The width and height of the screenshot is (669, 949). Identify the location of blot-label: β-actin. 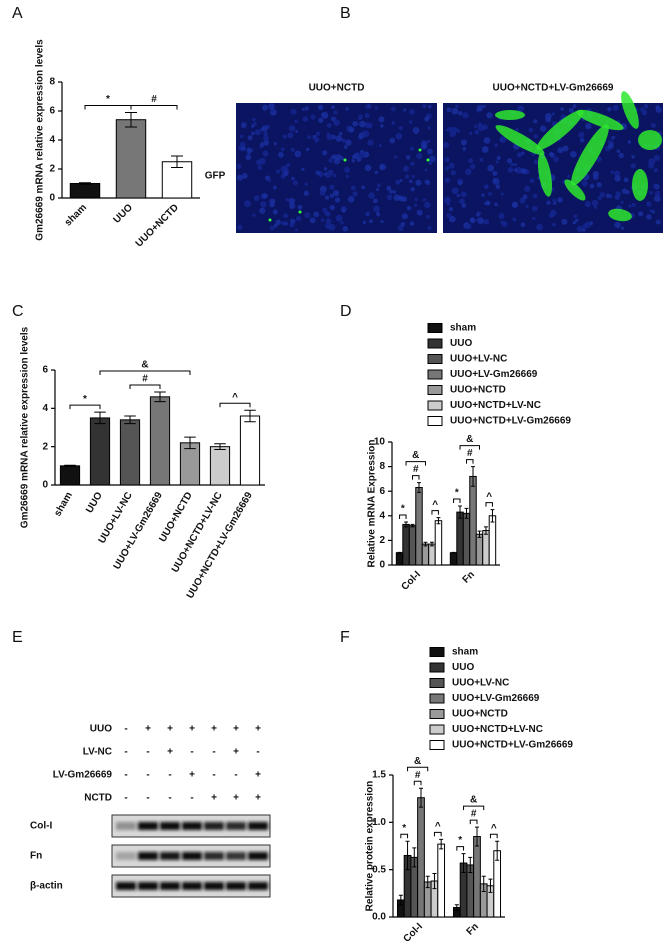
(46, 886).